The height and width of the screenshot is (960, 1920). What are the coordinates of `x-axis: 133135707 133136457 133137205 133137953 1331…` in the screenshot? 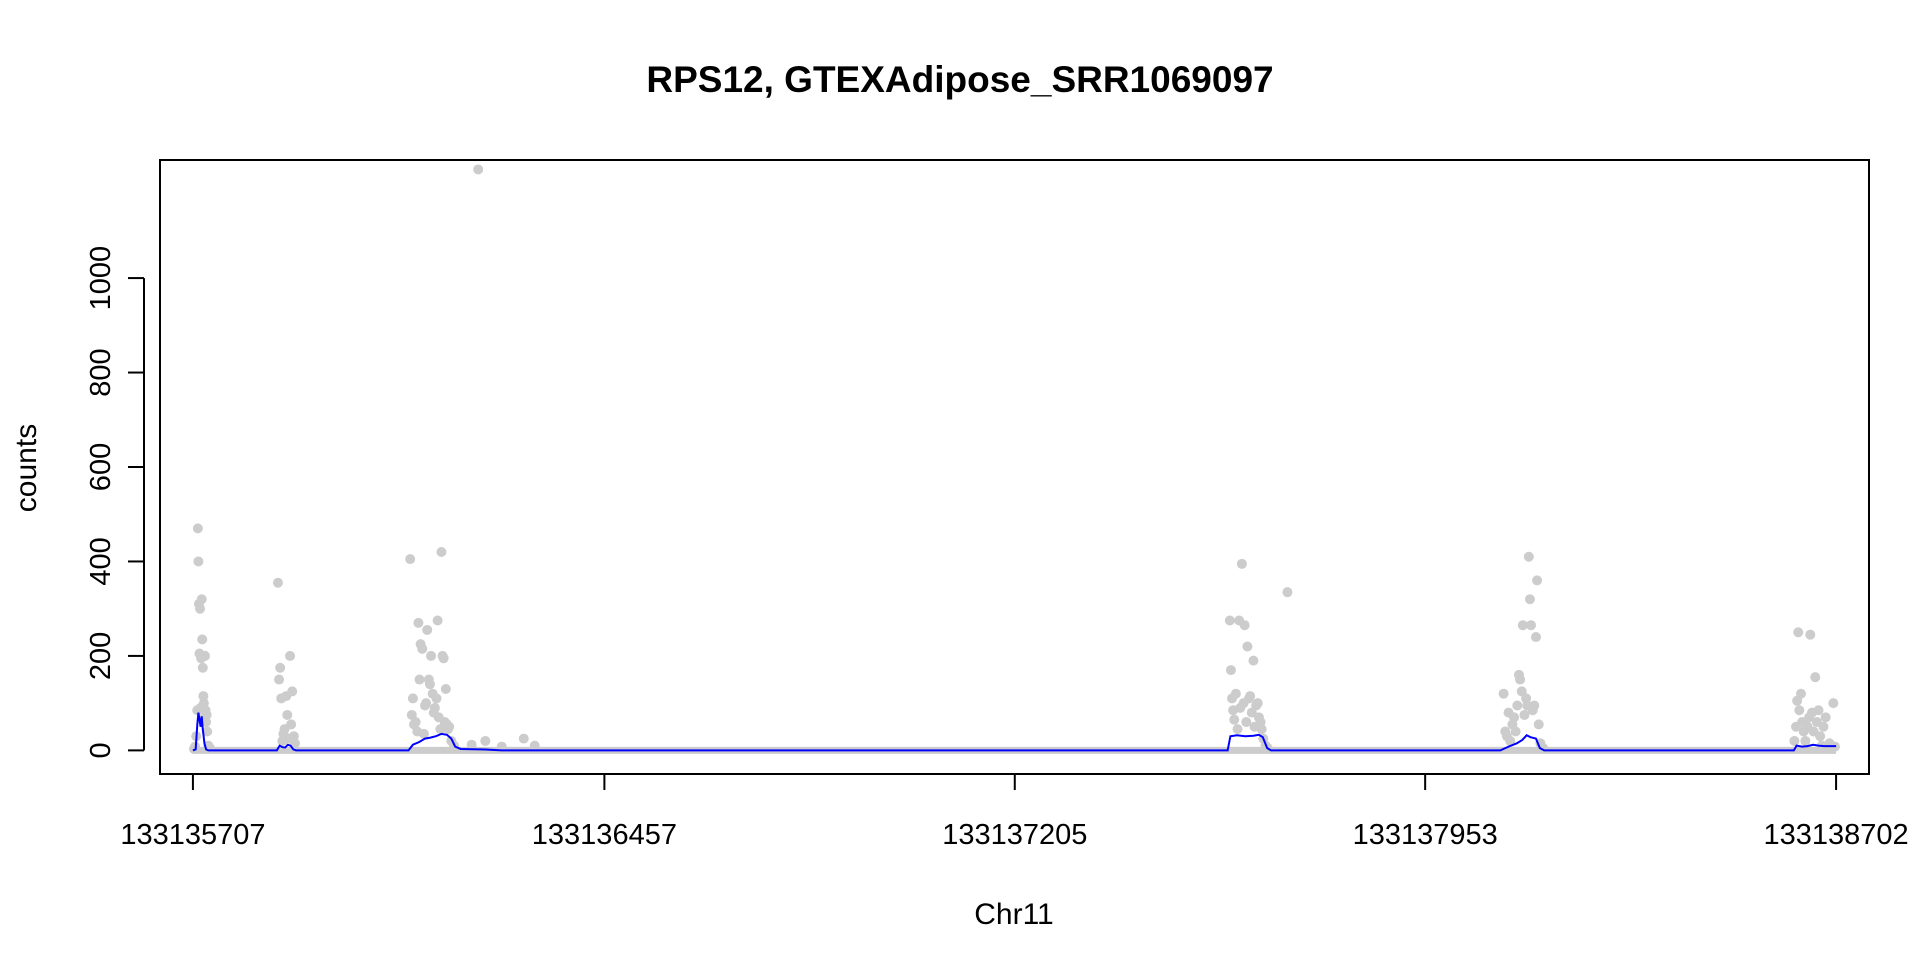 It's located at (1014, 812).